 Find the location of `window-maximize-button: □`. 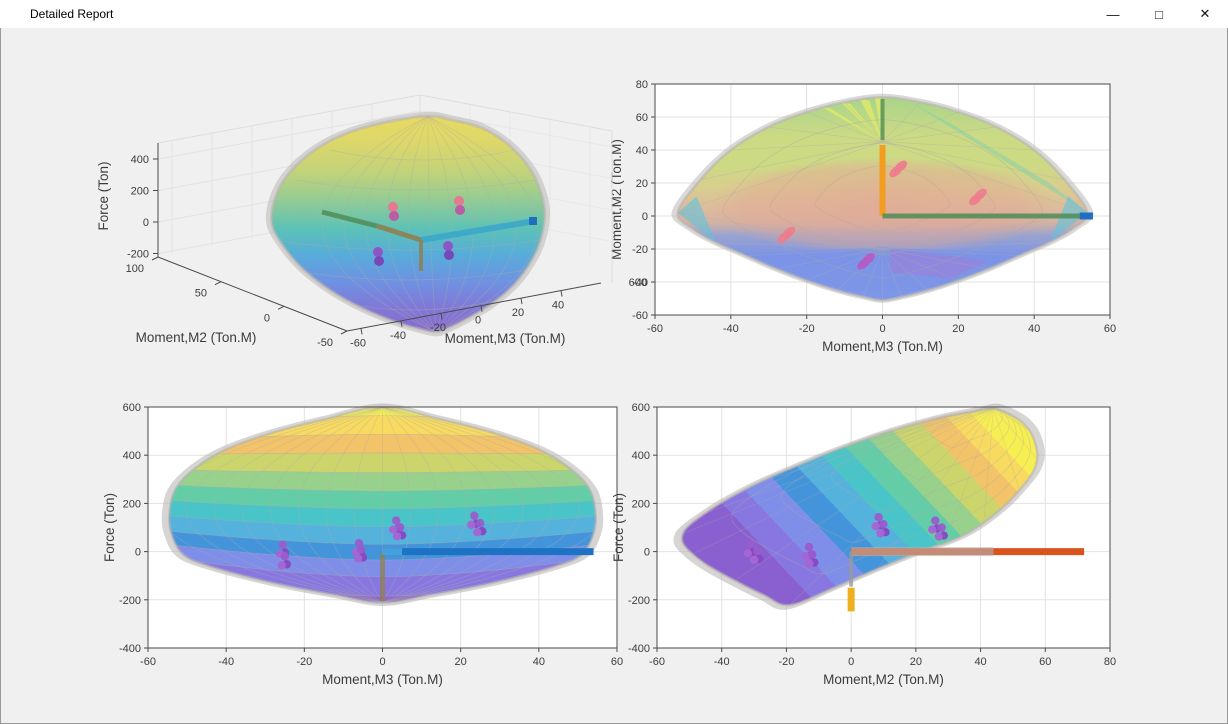

window-maximize-button: □ is located at coordinates (1159, 14).